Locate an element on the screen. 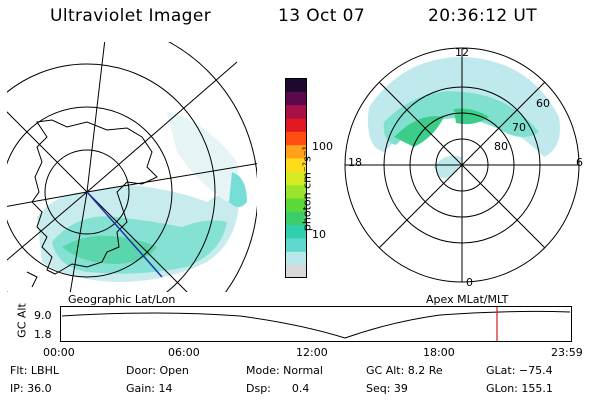 The height and width of the screenshot is (400, 600). color-scale-bar is located at coordinates (296, 178).